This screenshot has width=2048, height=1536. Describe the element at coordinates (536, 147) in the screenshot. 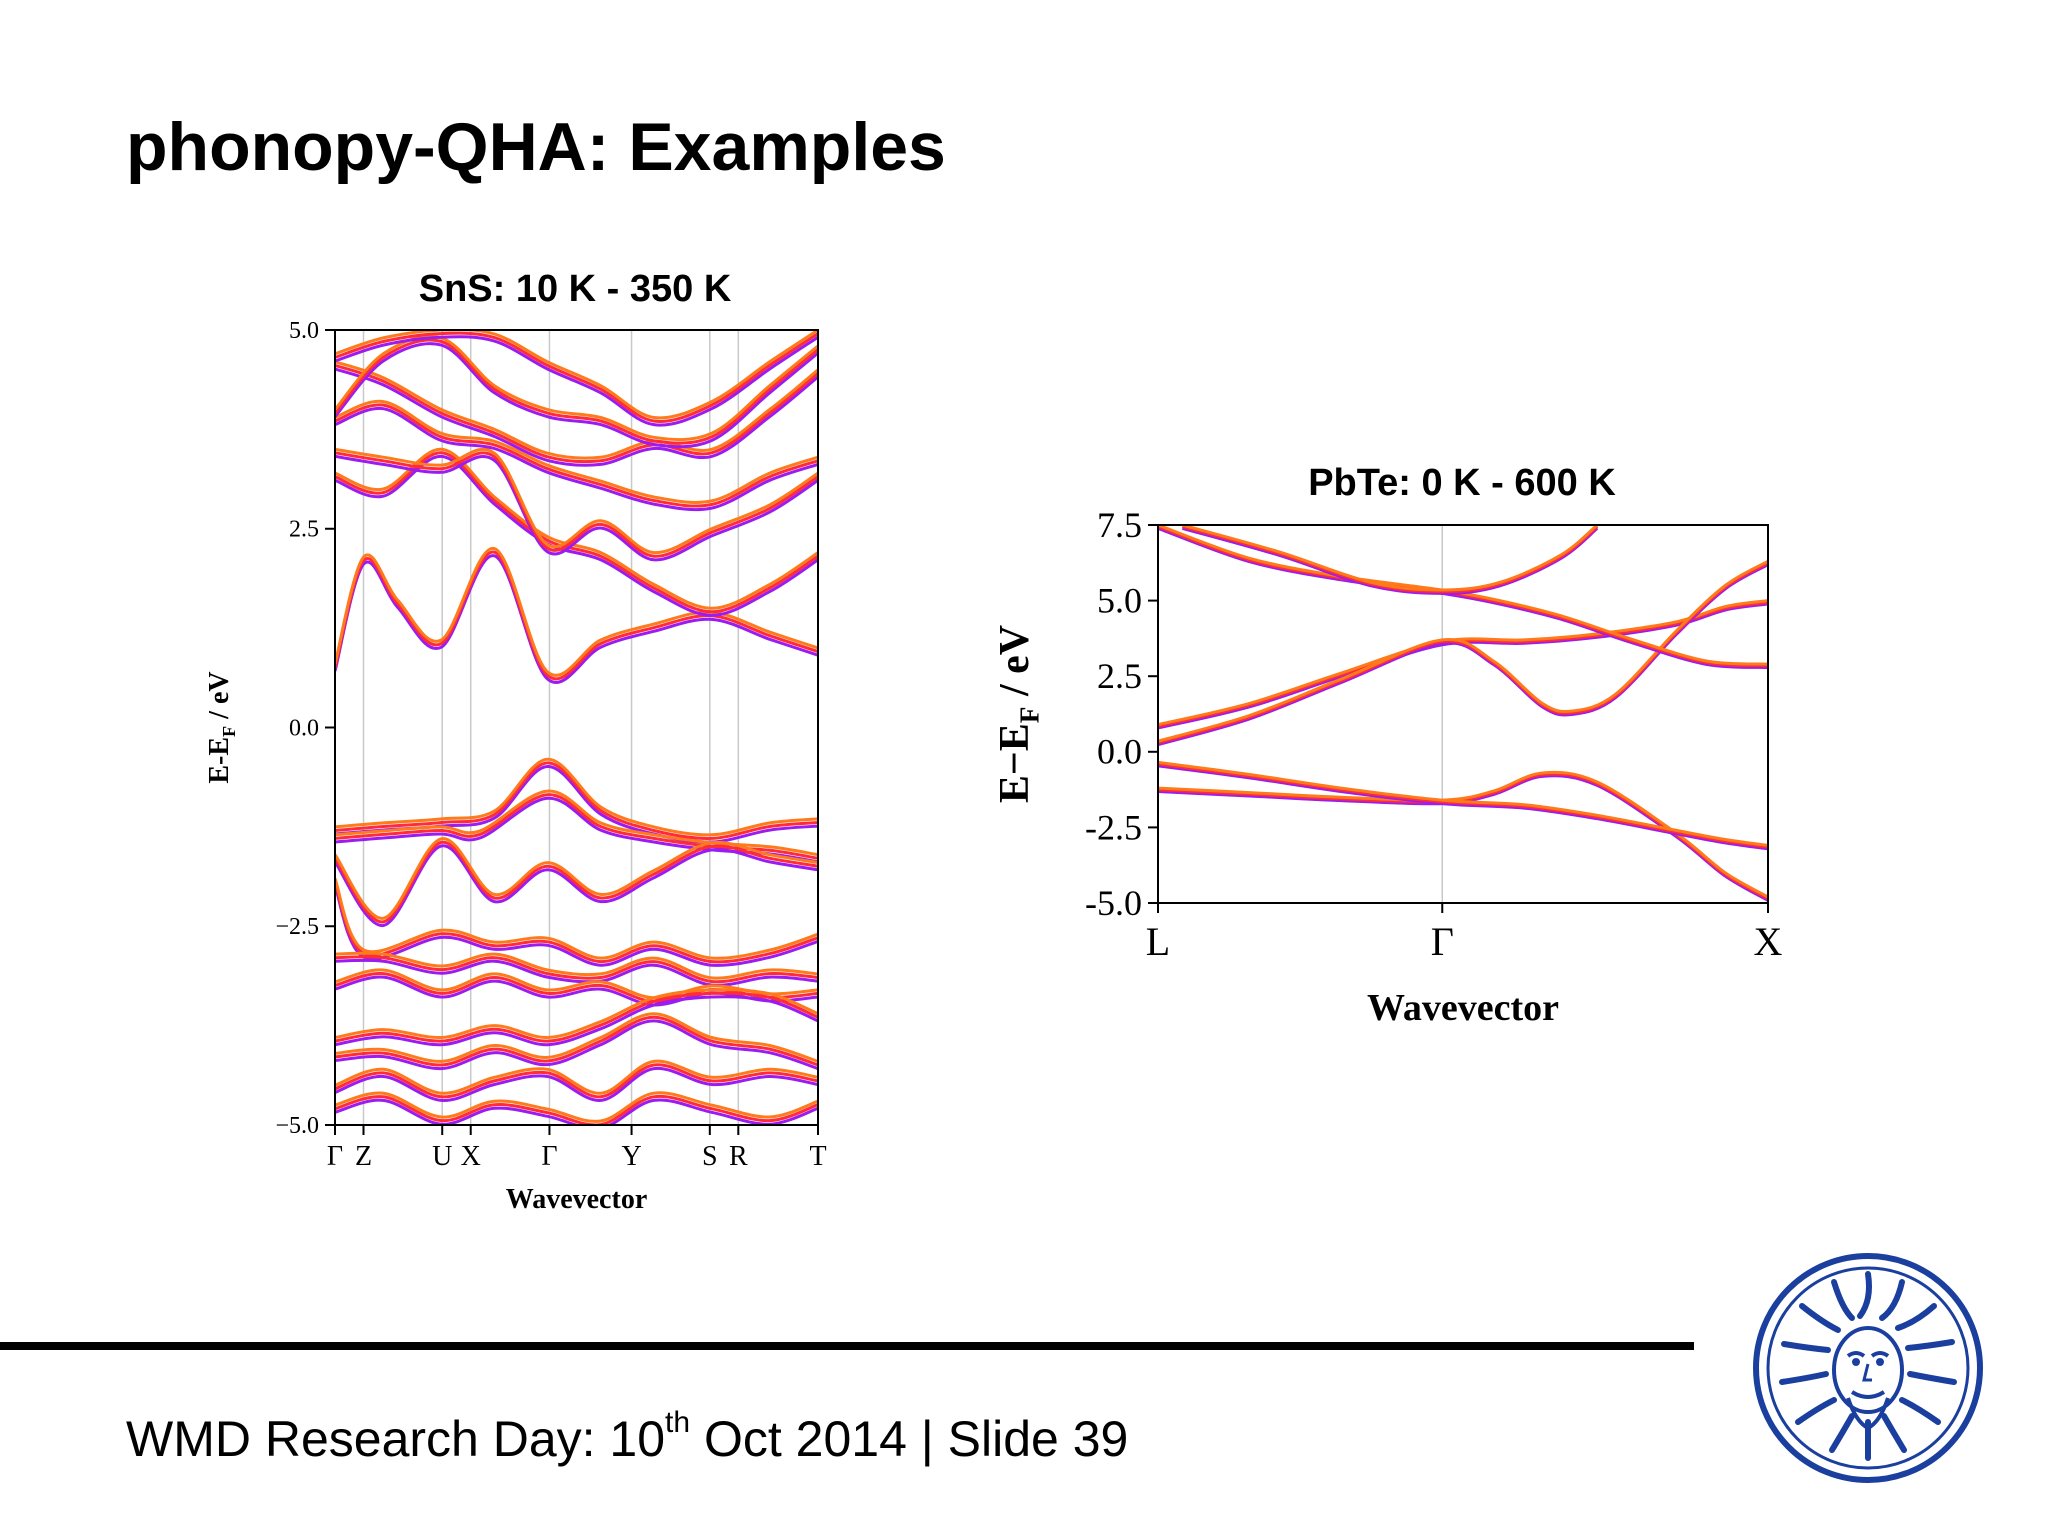

I see `slide-title: phonopy-QHA: Examples` at that location.